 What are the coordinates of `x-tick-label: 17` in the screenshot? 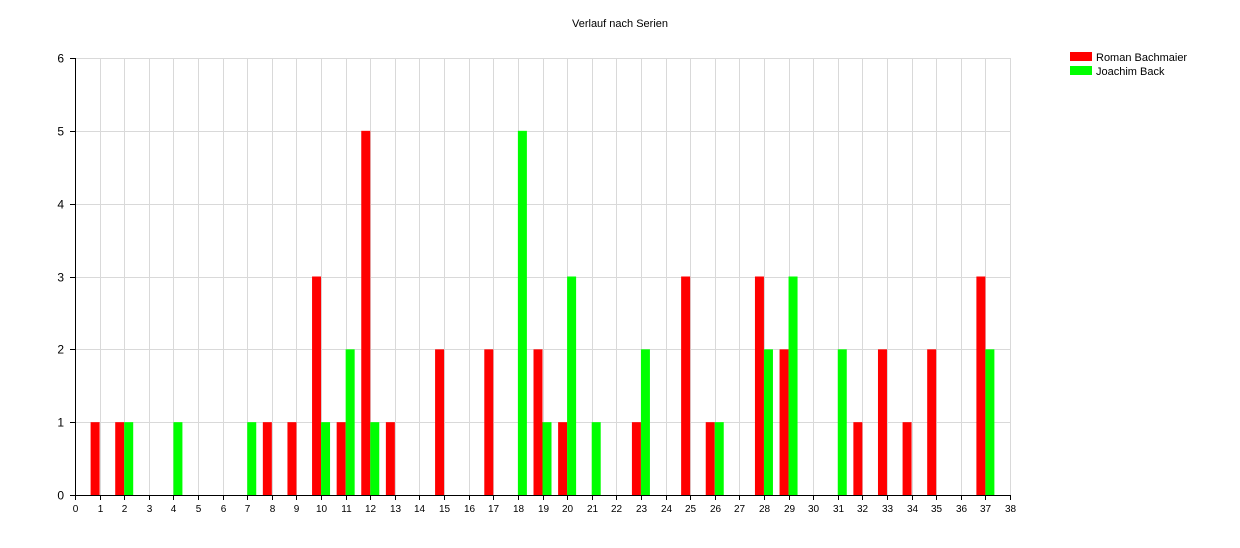 It's located at (494, 509).